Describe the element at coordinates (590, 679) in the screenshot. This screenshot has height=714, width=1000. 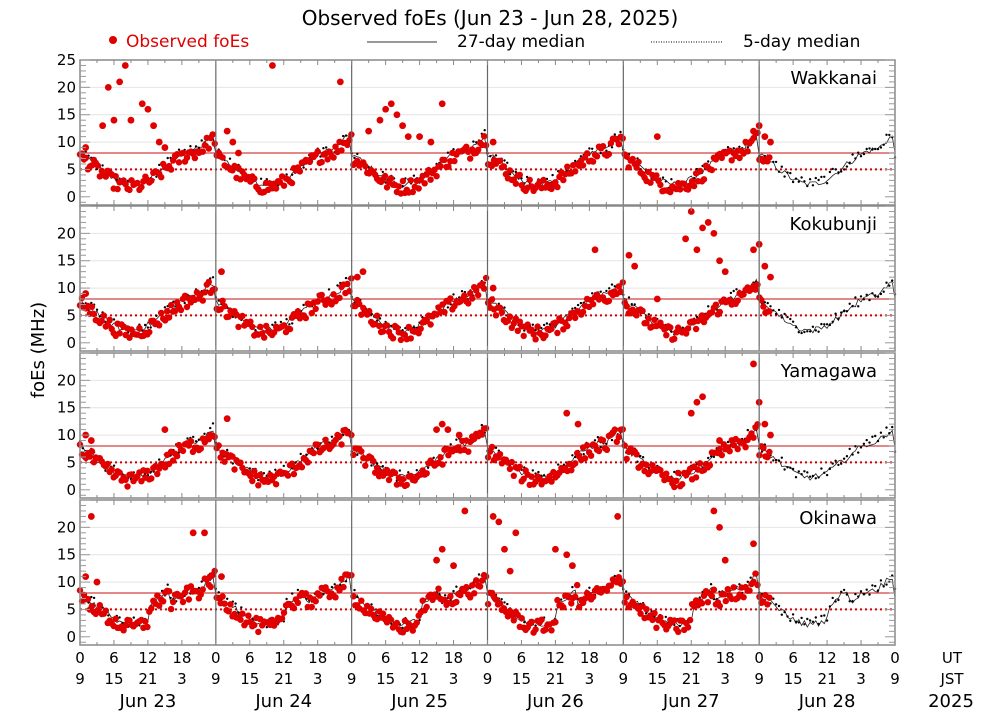
I see `jst-tick-label: 3` at that location.